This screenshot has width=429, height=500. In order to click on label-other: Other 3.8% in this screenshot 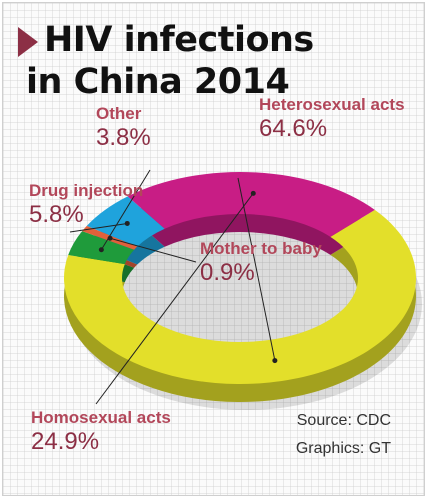, I will do `click(123, 128)`.